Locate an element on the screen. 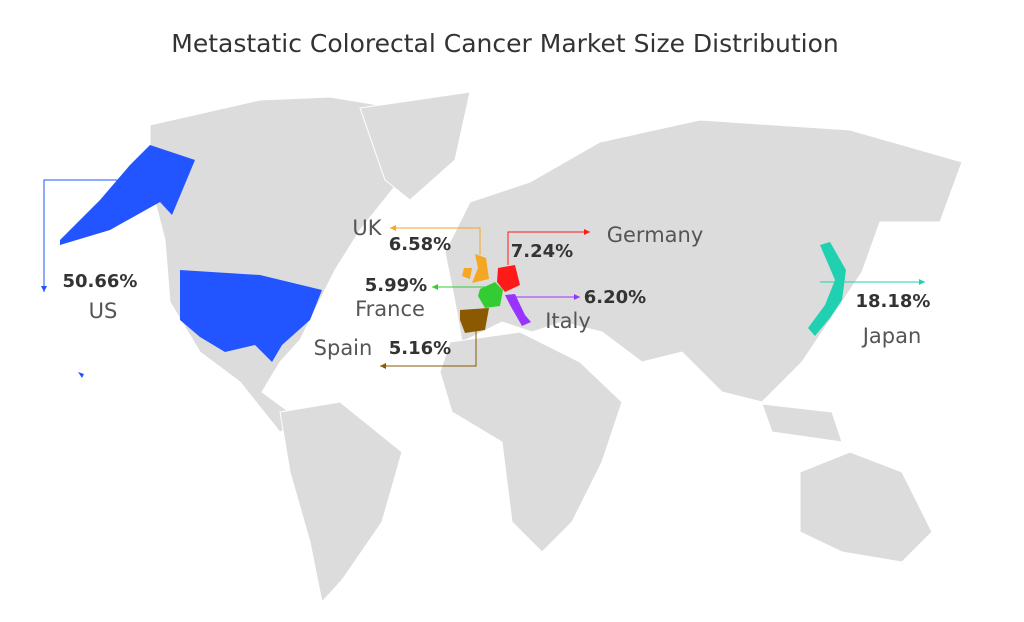 The image size is (1024, 622). value-label: 50.66% is located at coordinates (100, 281).